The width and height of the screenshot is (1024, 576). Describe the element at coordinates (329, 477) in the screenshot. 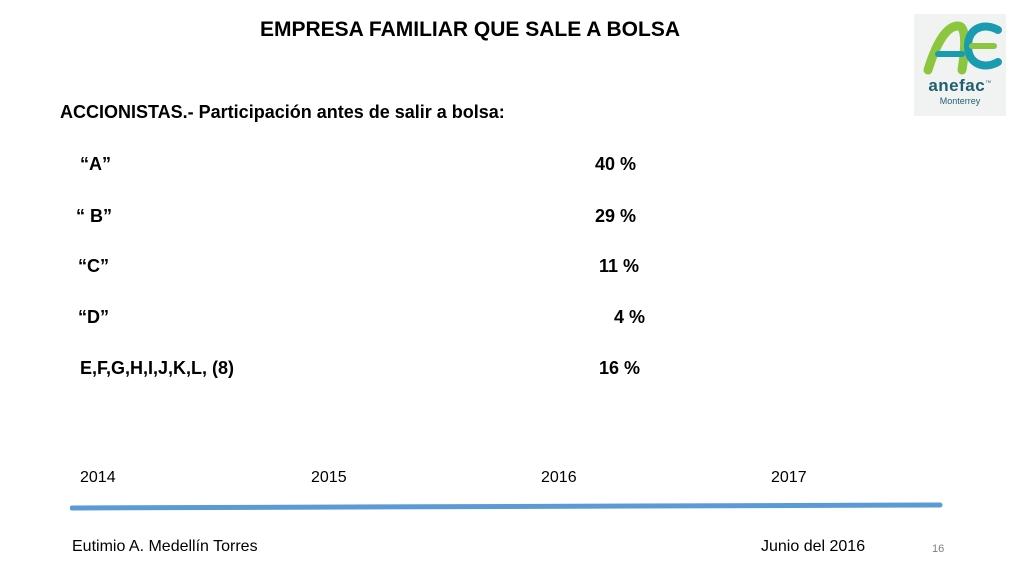

I see `timeline-year: 2015` at that location.